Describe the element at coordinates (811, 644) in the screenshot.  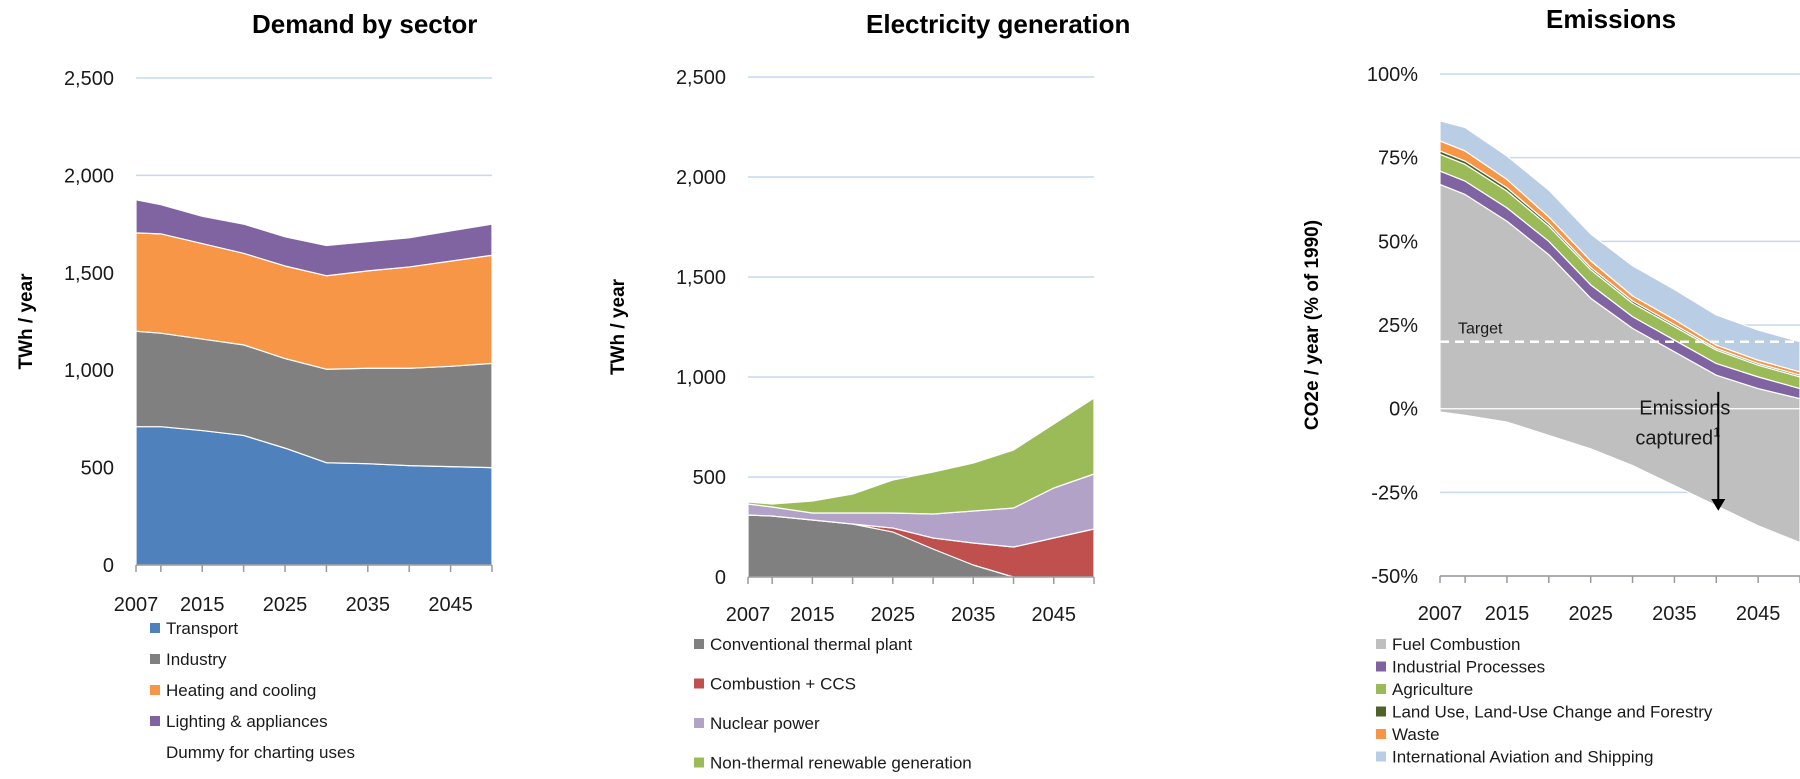
I see `legend-label-conventional-thermal-plant: Conventional thermal plant` at that location.